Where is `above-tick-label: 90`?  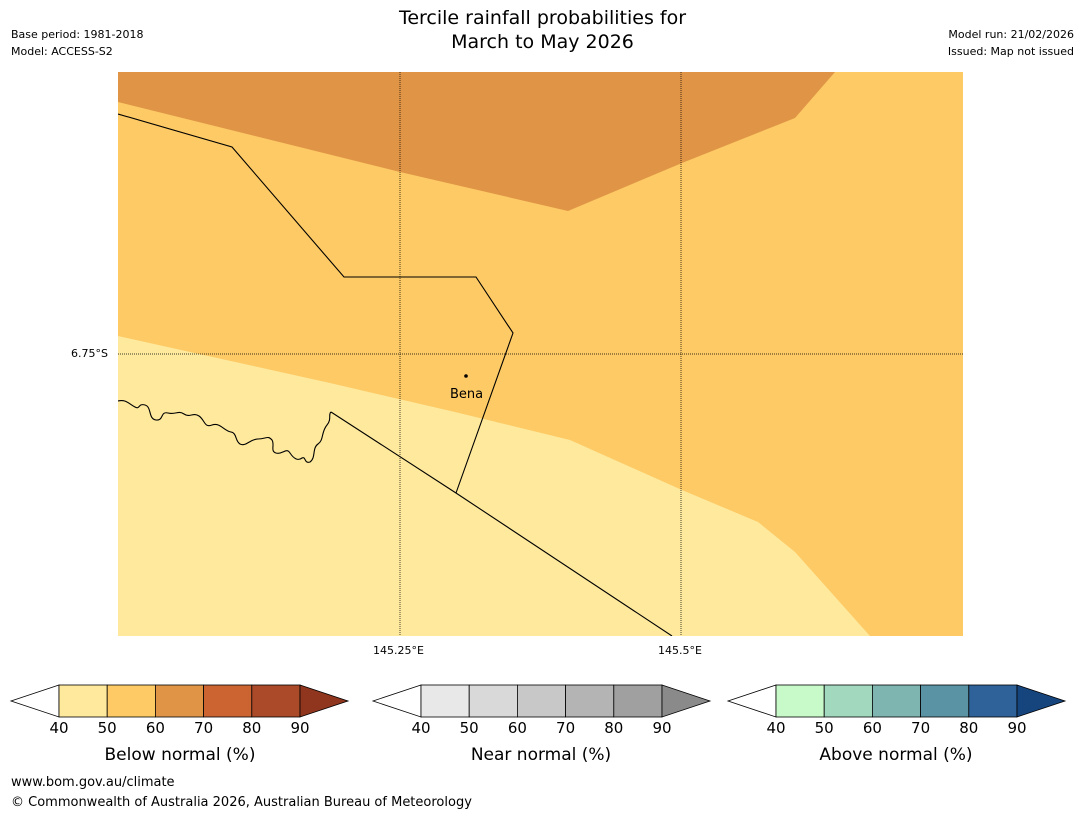 above-tick-label: 90 is located at coordinates (1017, 728).